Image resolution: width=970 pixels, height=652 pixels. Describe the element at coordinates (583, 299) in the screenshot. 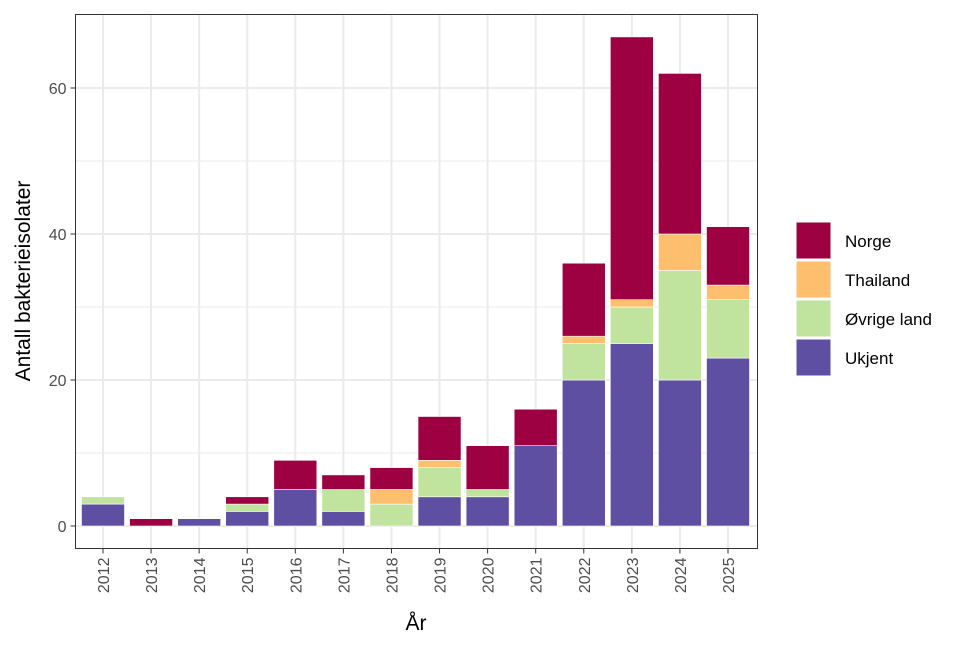

I see `bar-segment-norge-2022` at that location.